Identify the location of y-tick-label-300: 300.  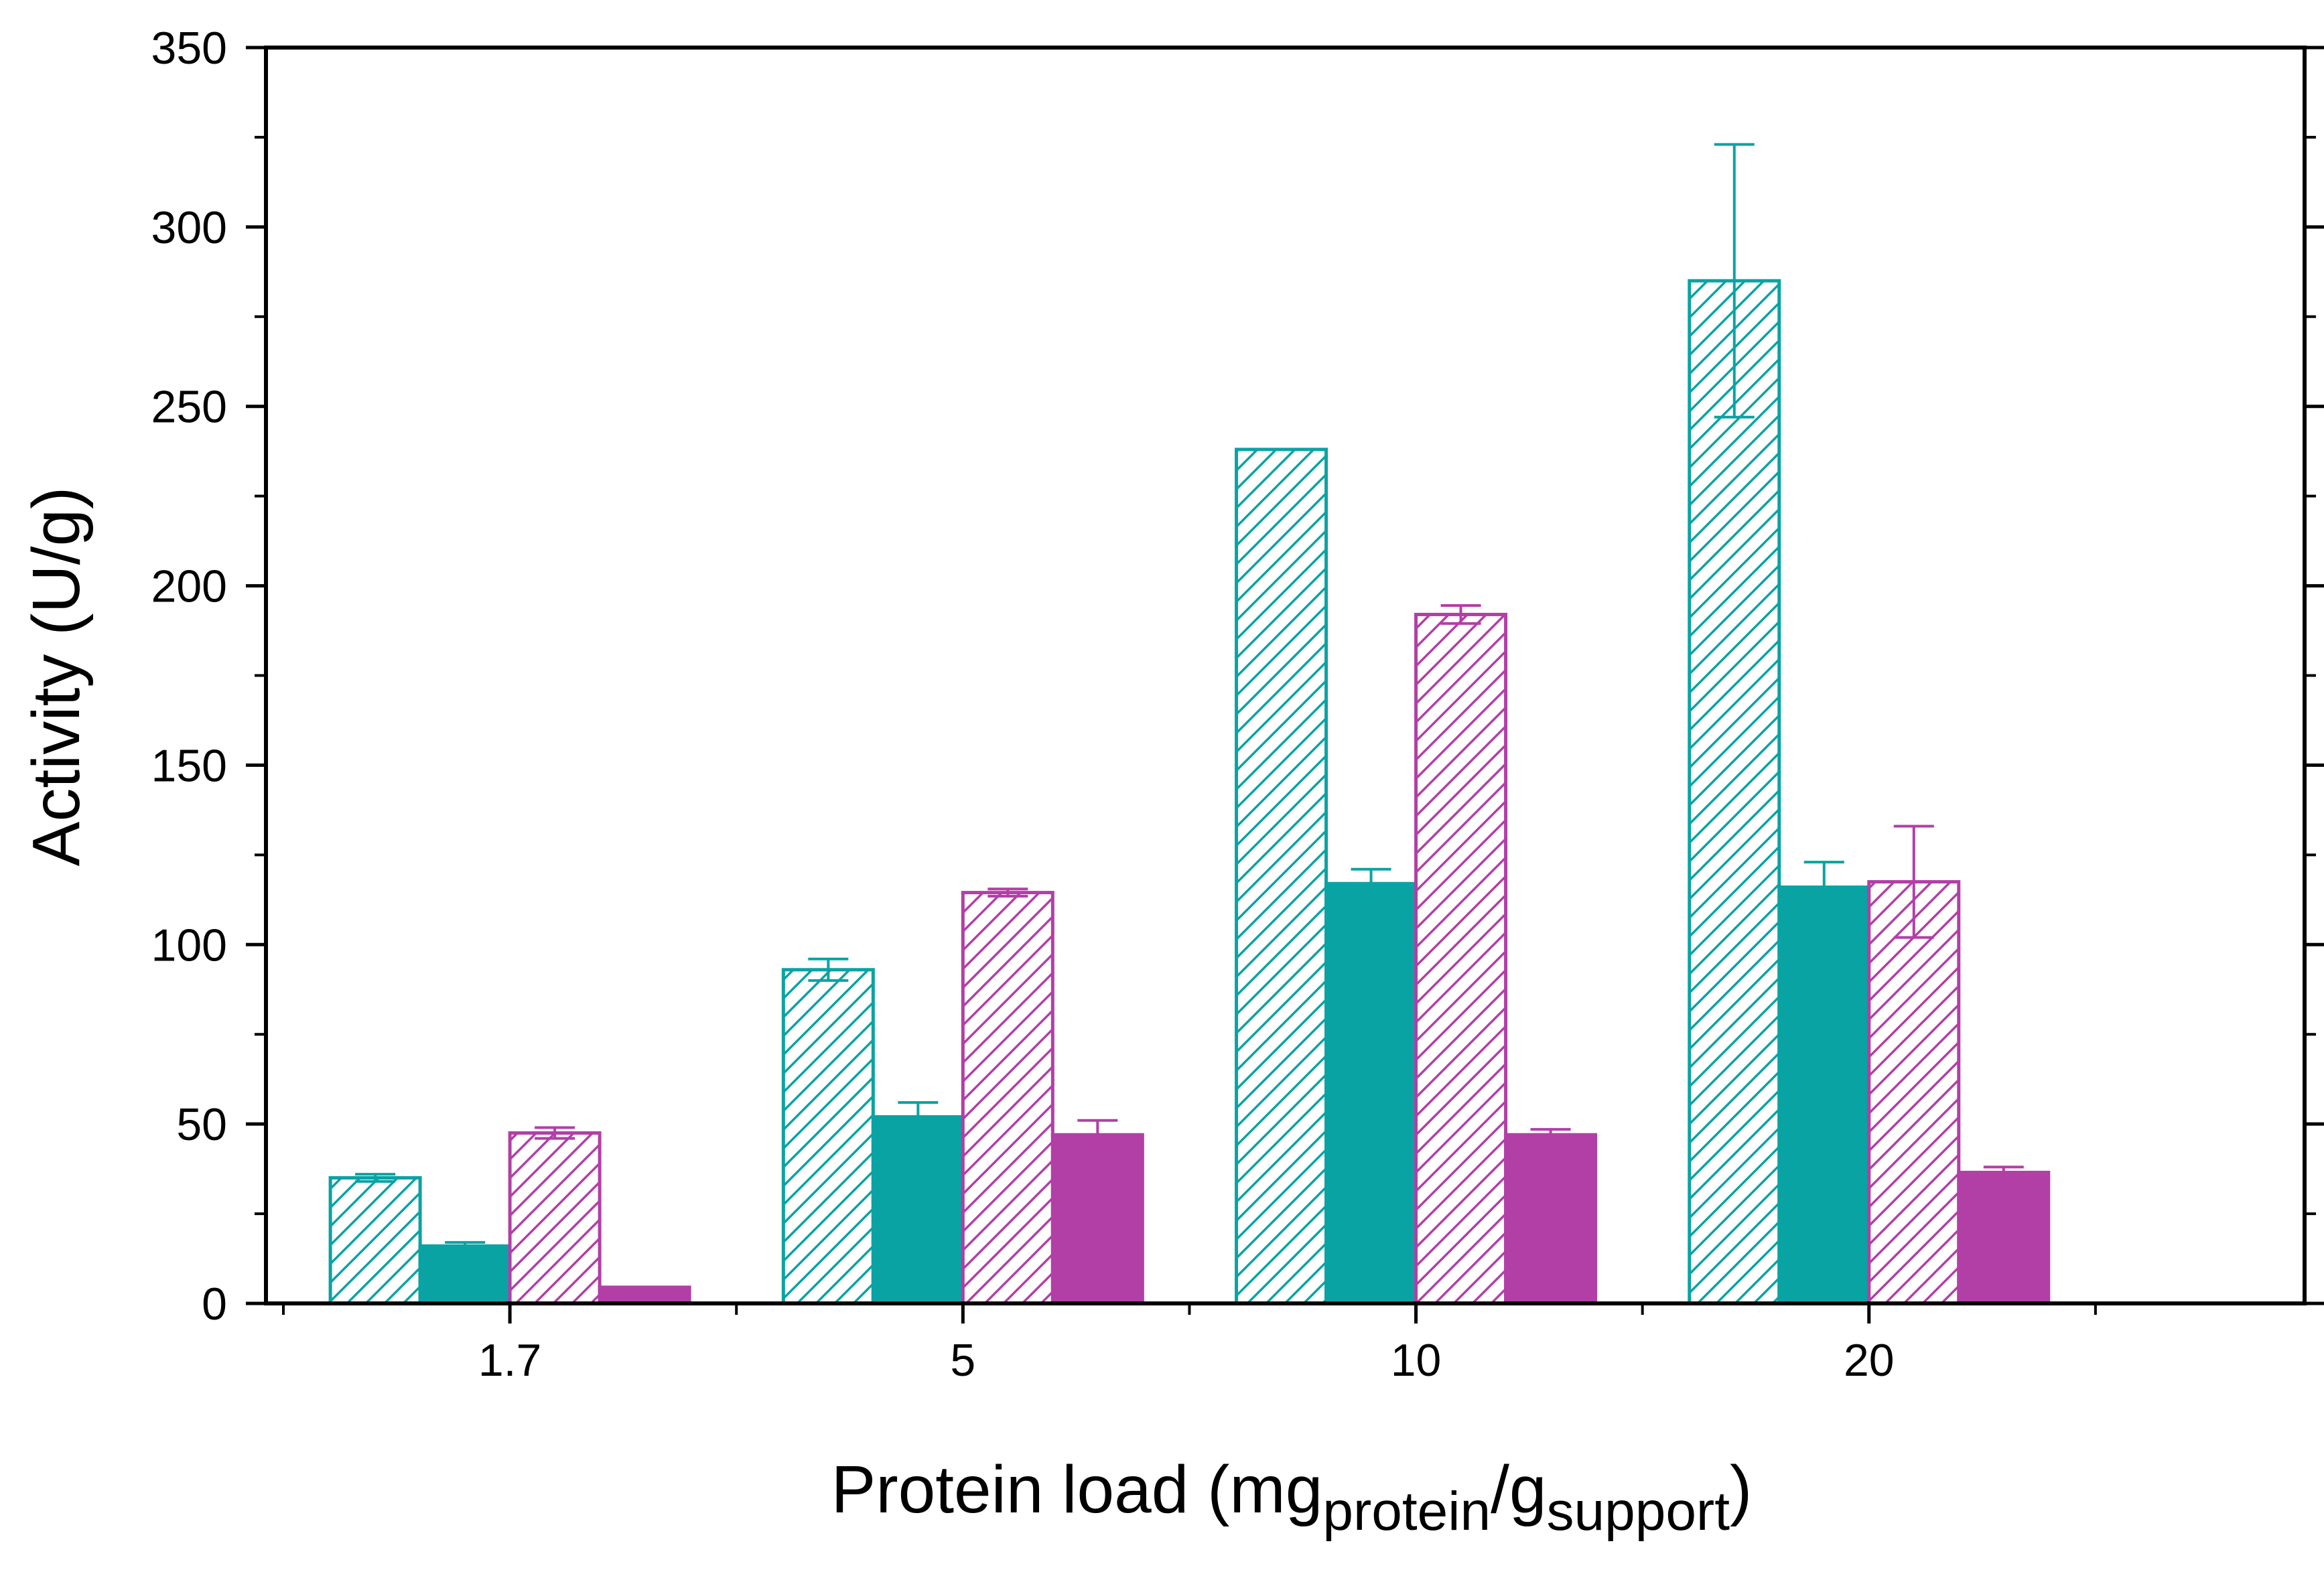
(189, 227).